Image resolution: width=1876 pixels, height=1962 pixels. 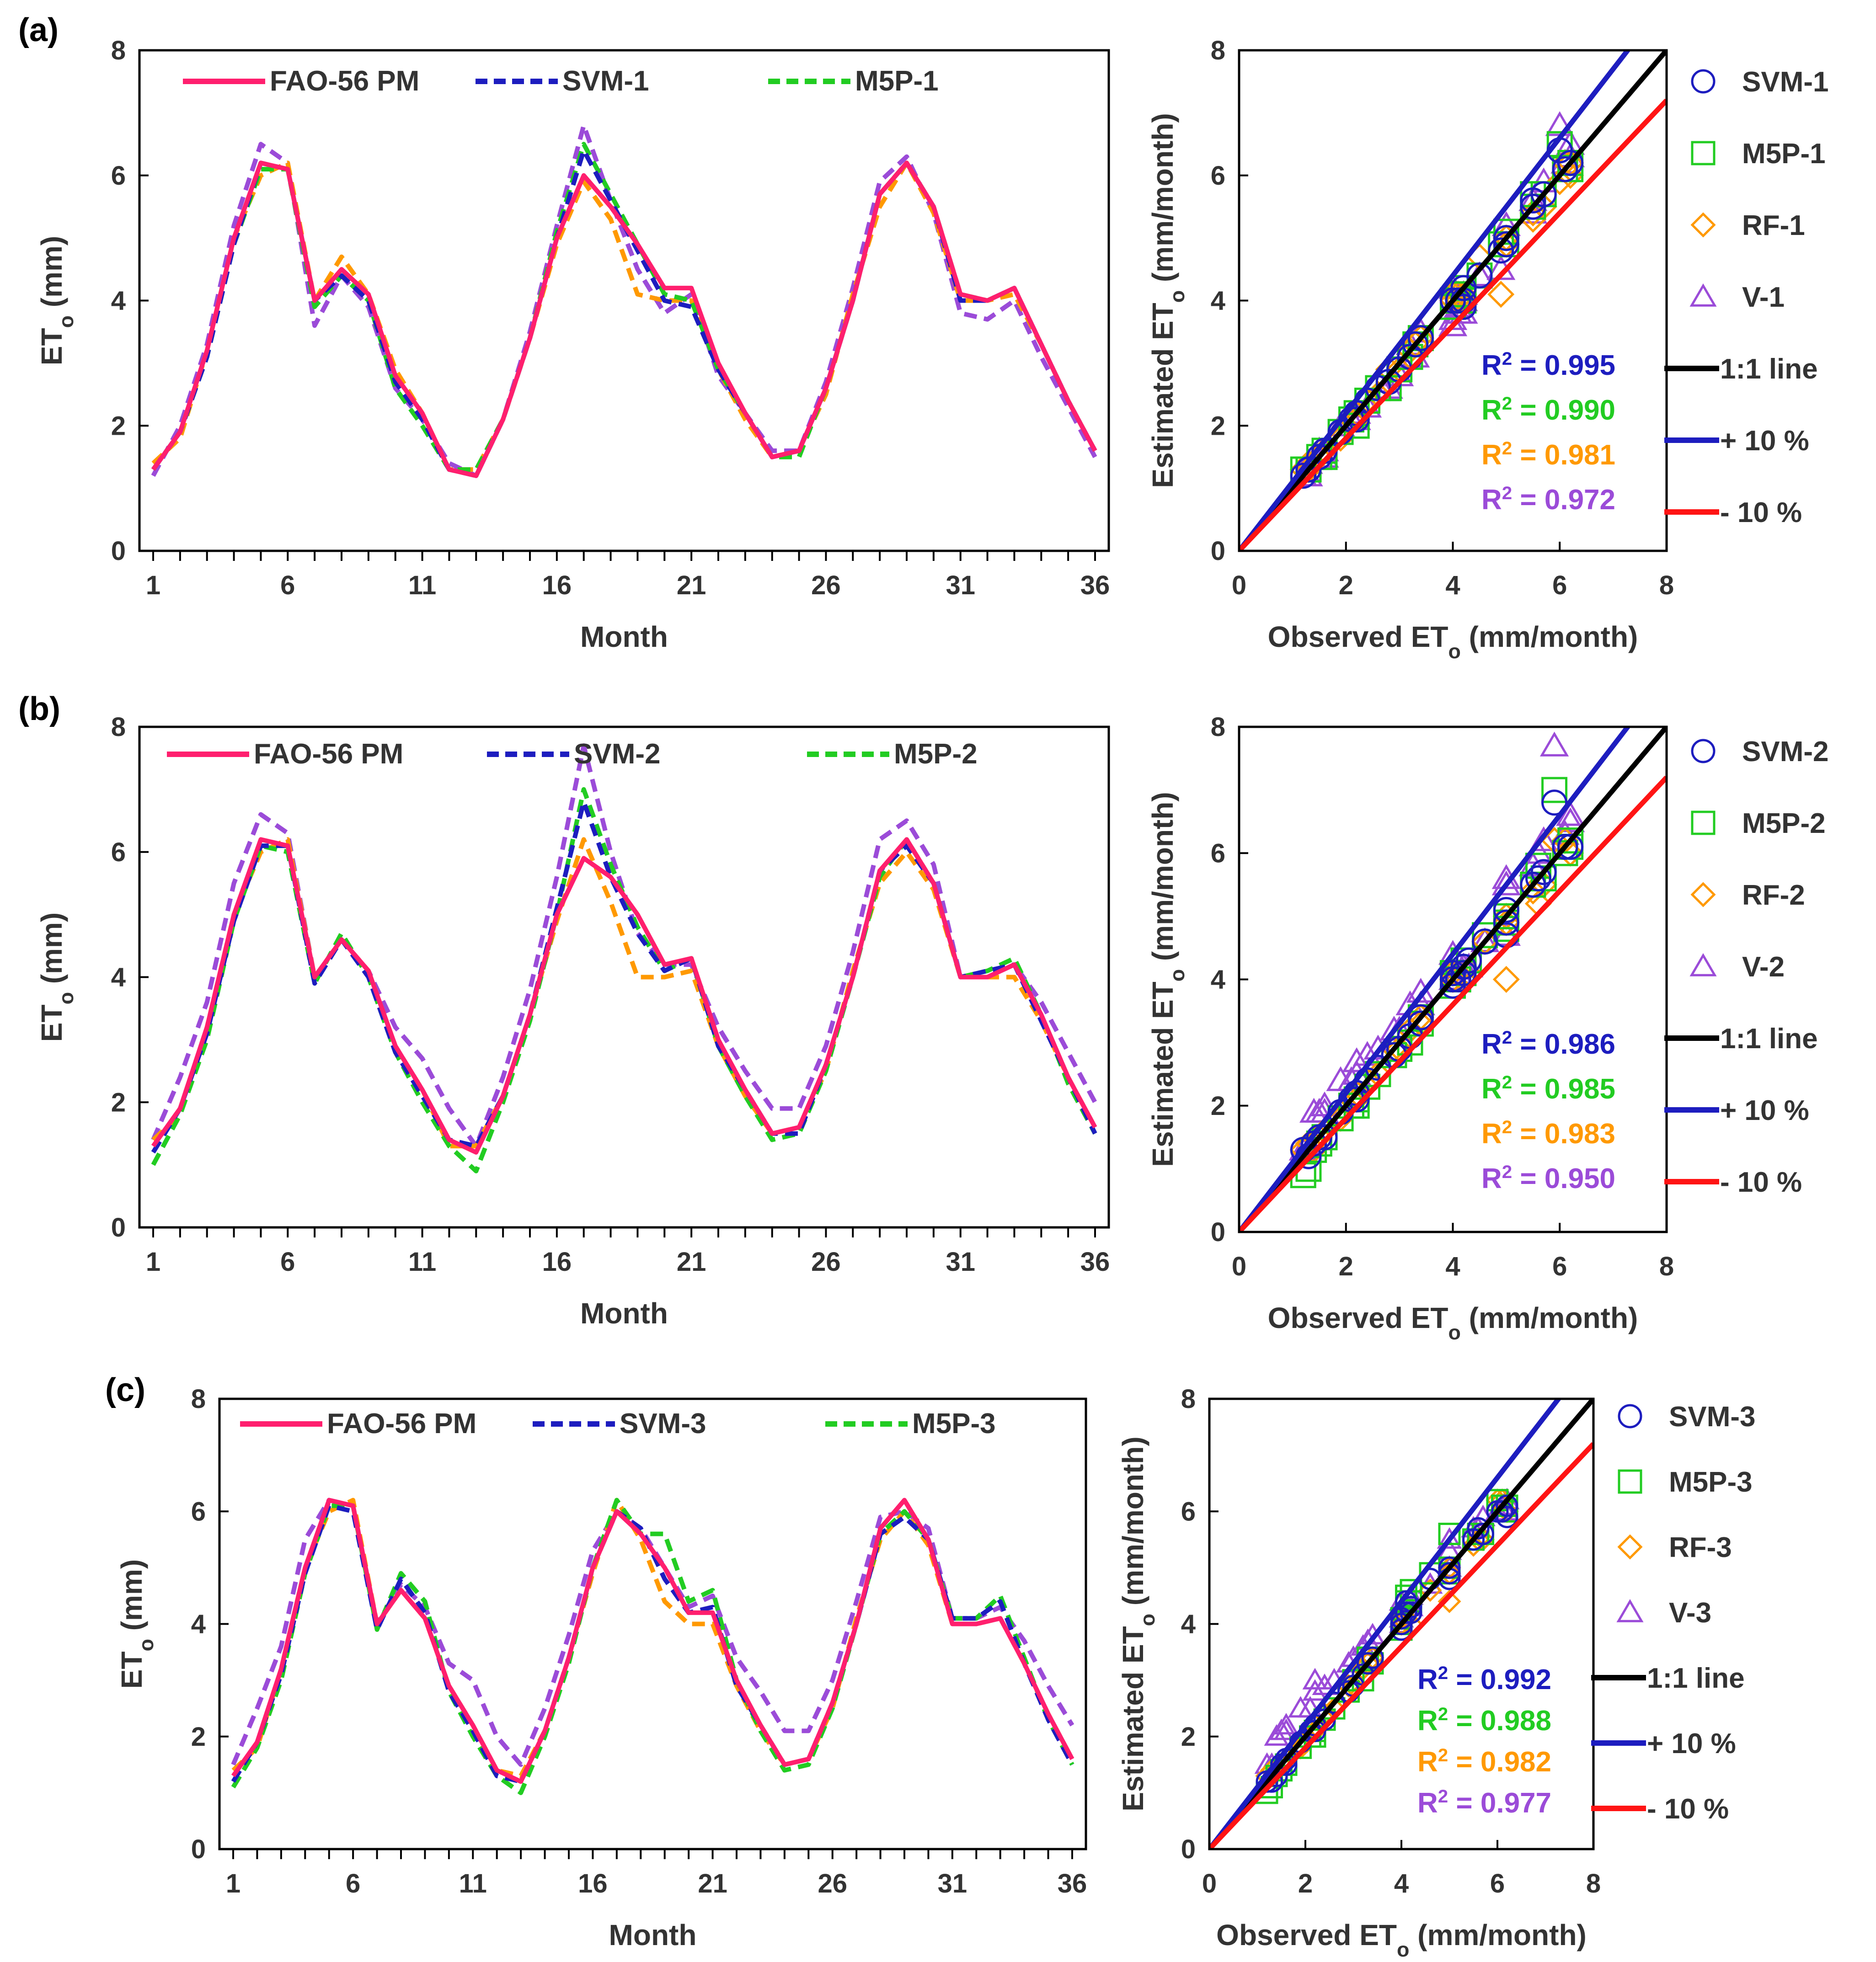 What do you see at coordinates (605, 81) in the screenshot?
I see `legend-label: SVM-1` at bounding box center [605, 81].